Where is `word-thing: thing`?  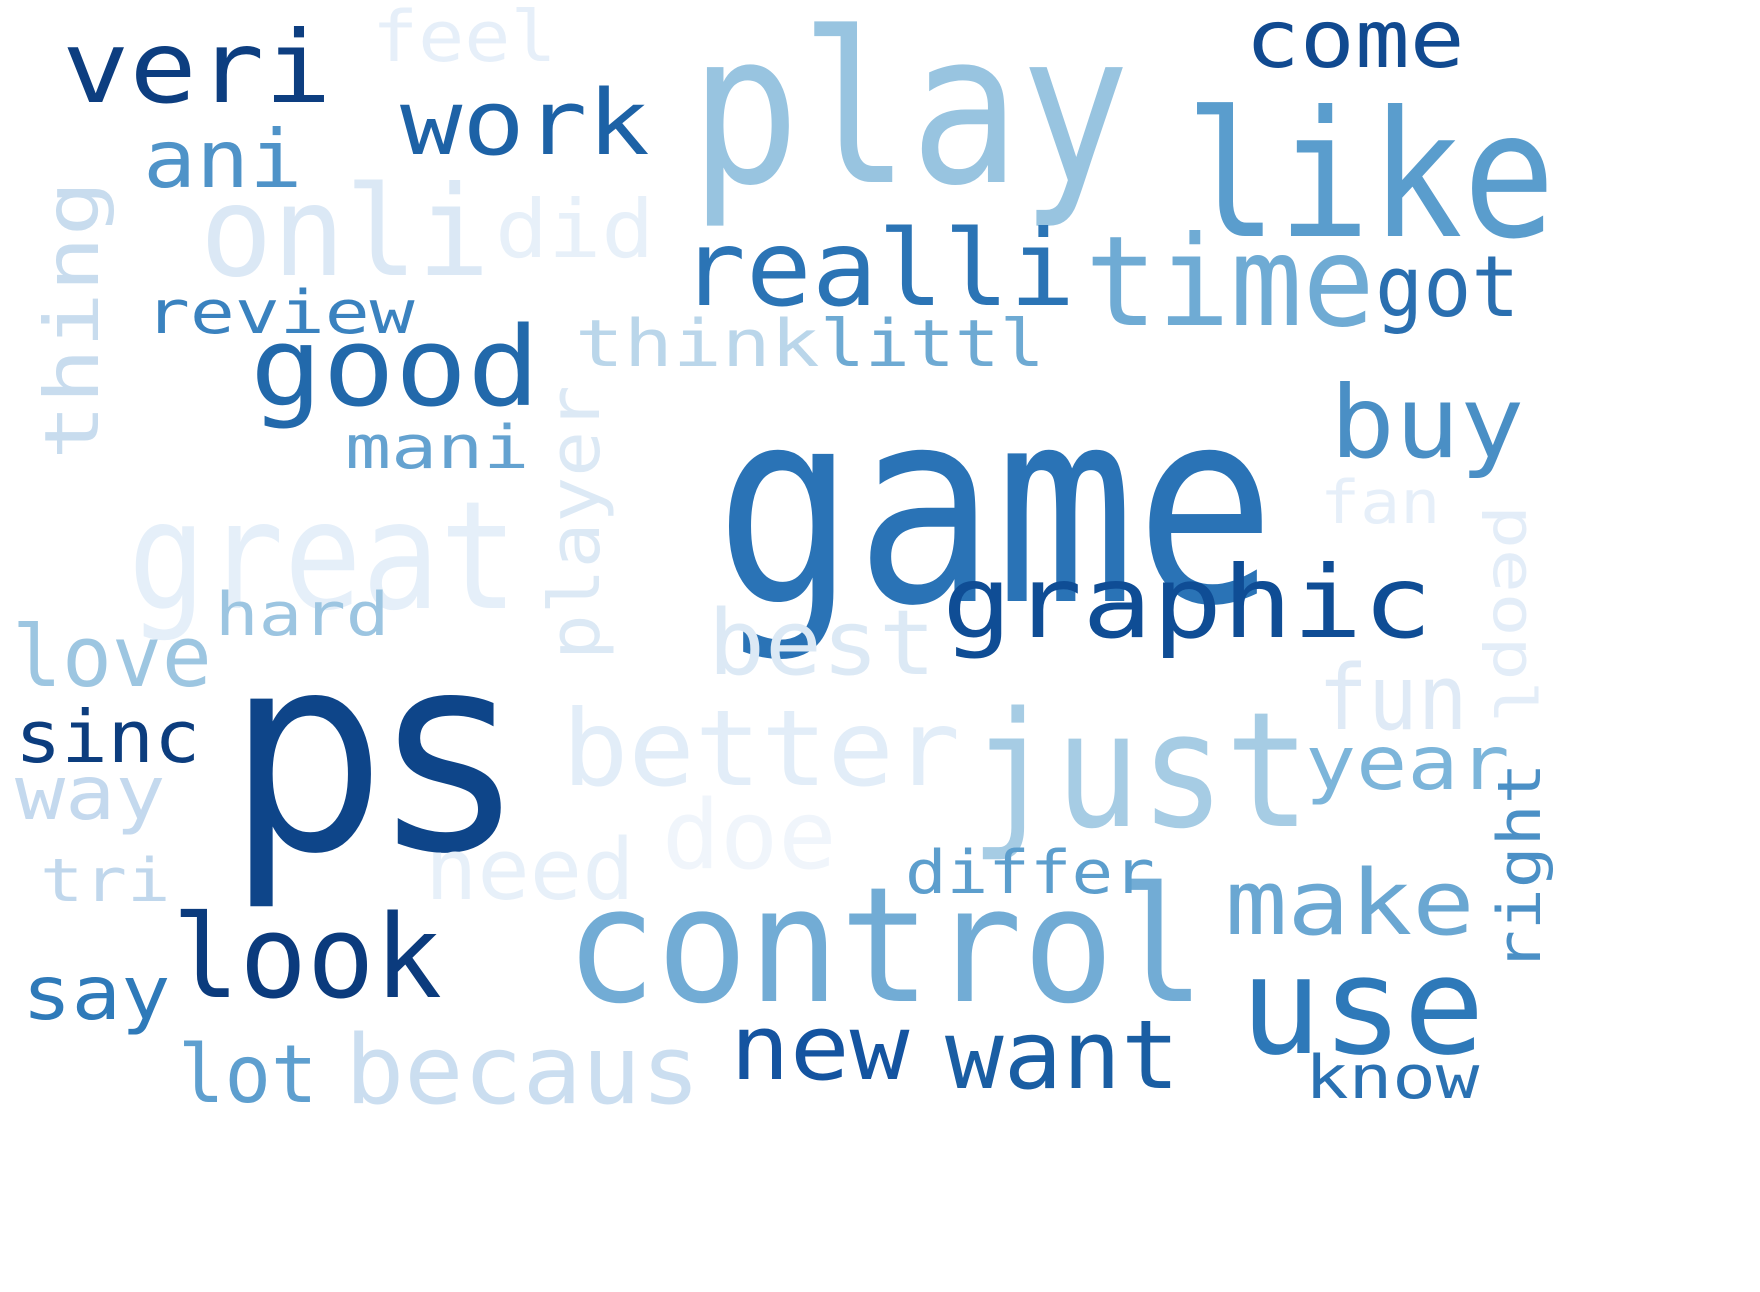
word-thing: thing is located at coordinates (72, 320).